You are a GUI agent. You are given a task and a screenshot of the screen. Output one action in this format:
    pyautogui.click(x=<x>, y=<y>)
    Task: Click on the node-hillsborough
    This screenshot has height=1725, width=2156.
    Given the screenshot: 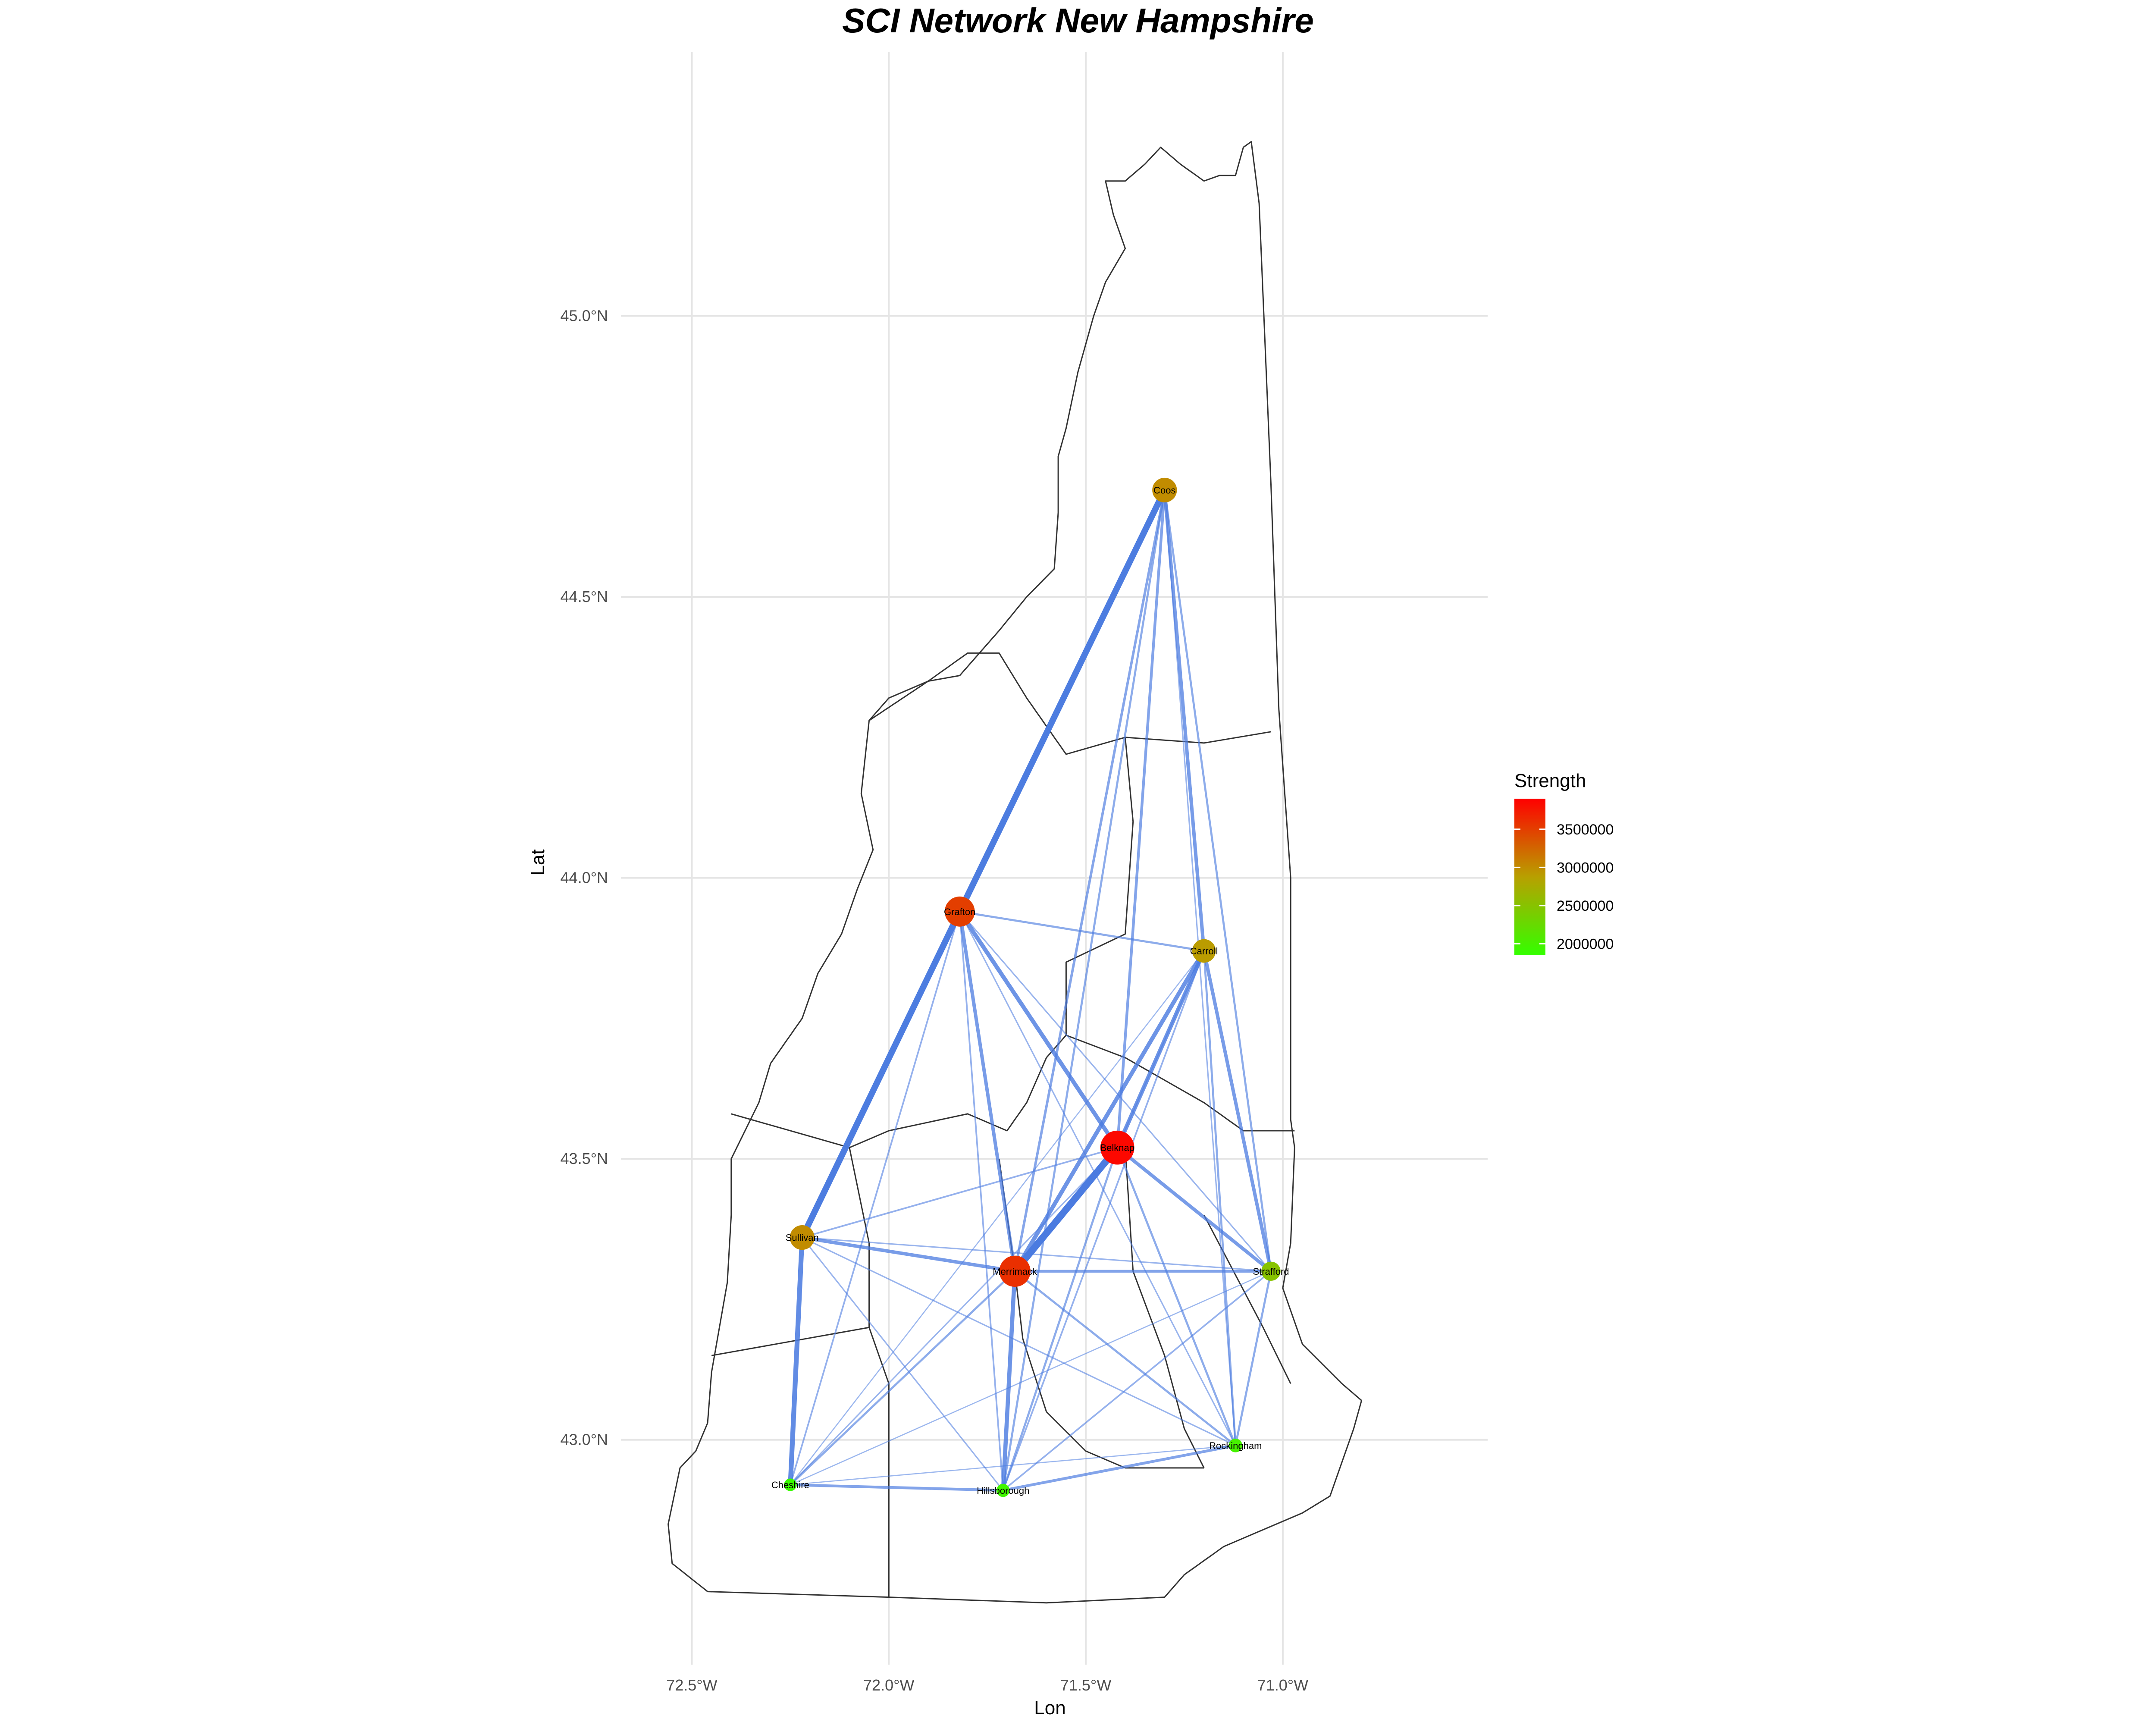 What is the action you would take?
    pyautogui.click(x=1003, y=1490)
    